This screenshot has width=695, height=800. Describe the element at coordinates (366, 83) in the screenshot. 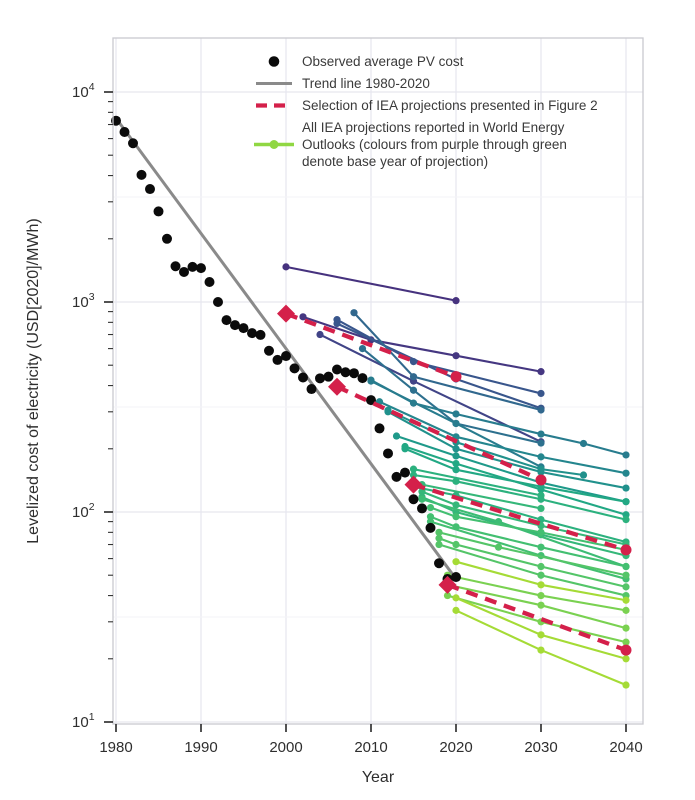

I see `legend-label: Trend line 1980-2020` at that location.